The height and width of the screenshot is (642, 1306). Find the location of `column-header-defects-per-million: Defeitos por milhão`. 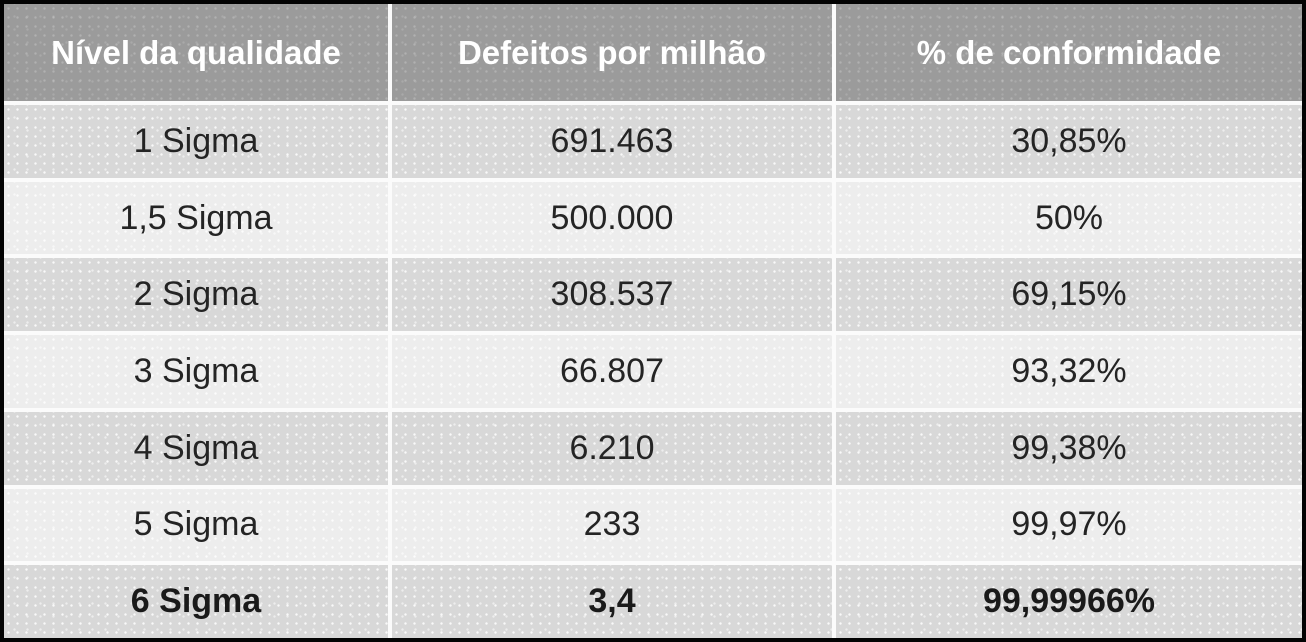

column-header-defects-per-million: Defeitos por milhão is located at coordinates (612, 52).